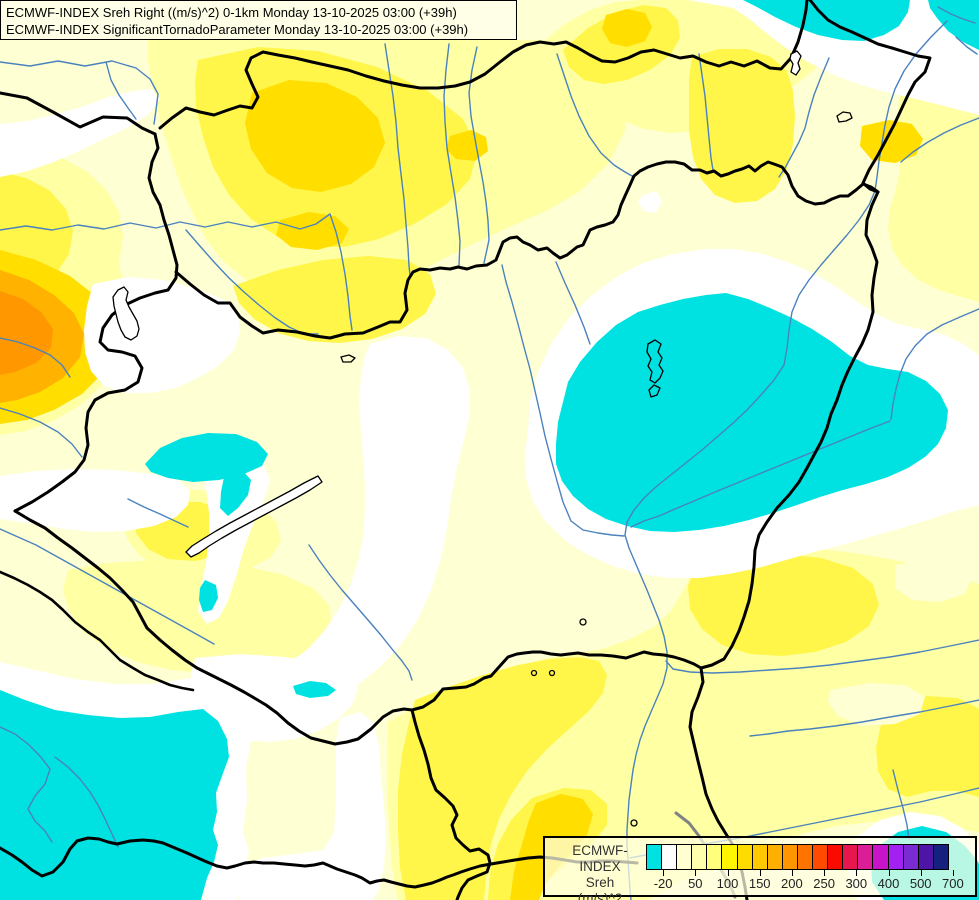  I want to click on border-hungary-croatia-serbia, so click(454, 698).